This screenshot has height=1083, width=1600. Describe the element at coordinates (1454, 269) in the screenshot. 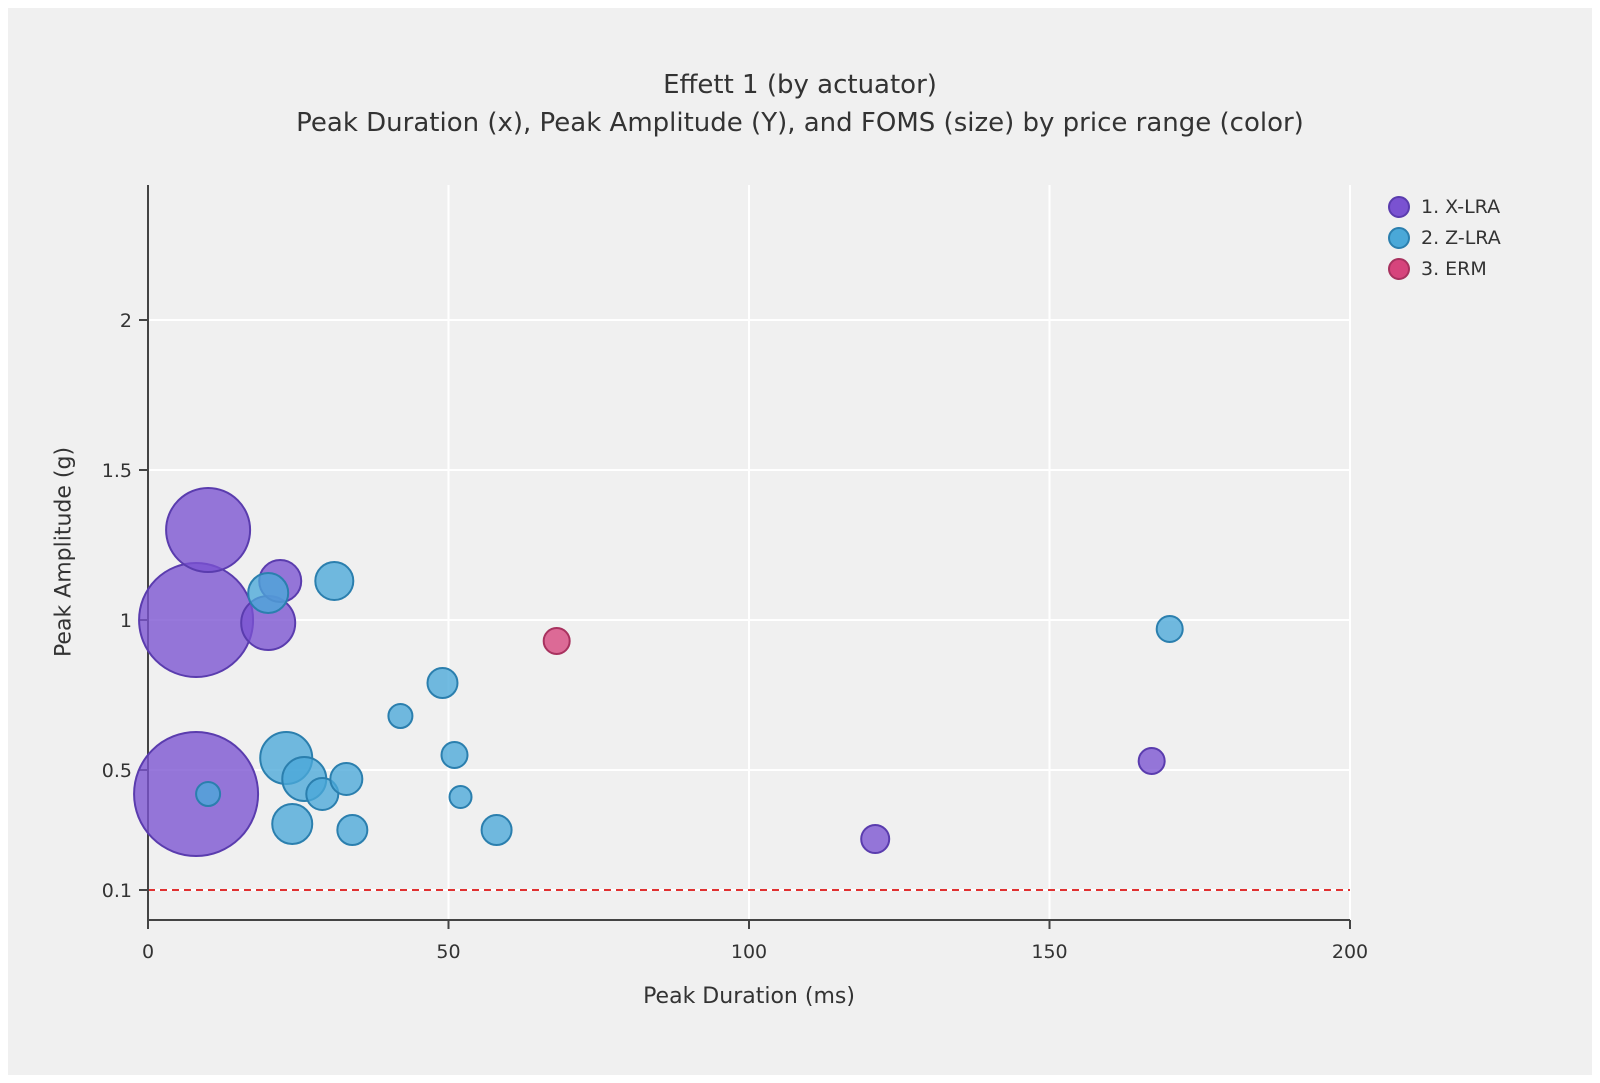

I see `legend-label-erm: 3. ERM` at that location.